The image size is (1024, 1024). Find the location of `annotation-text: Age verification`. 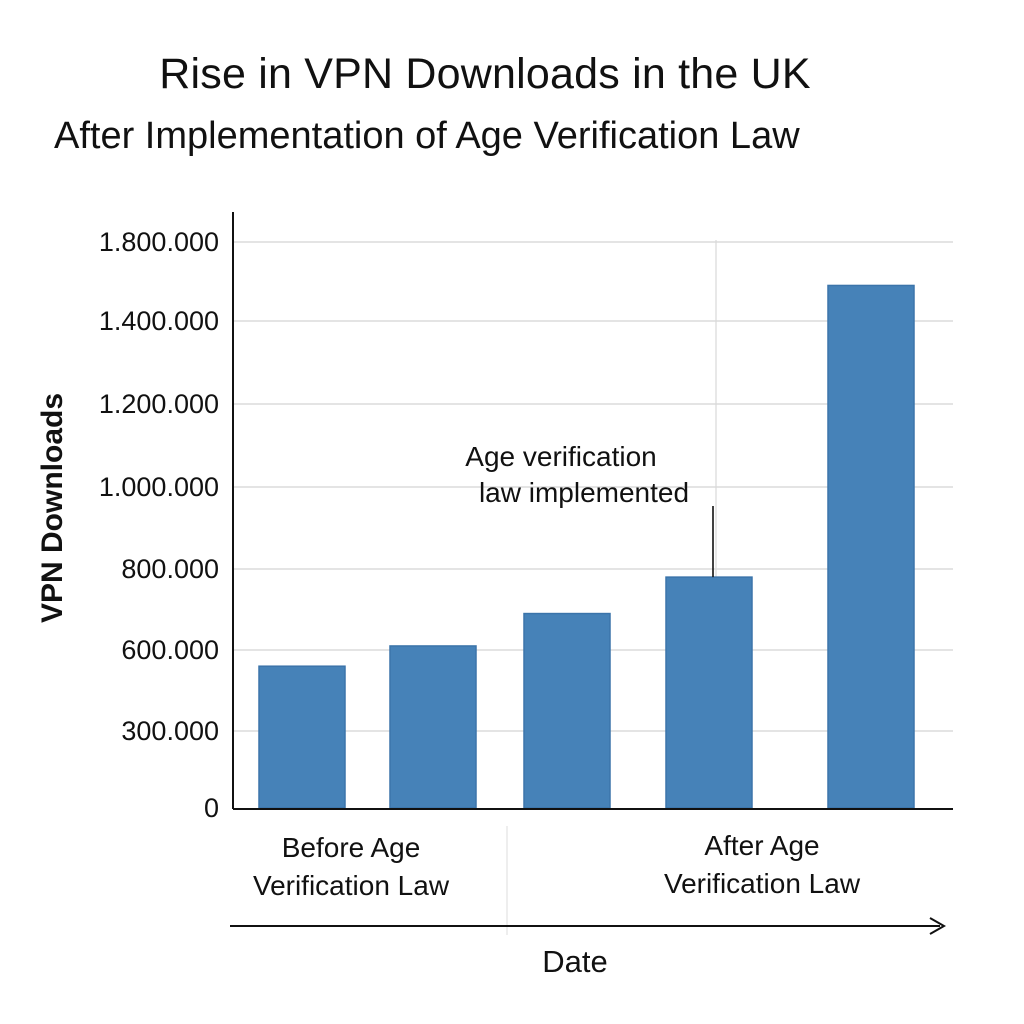

annotation-text: Age verification is located at coordinates (560, 456).